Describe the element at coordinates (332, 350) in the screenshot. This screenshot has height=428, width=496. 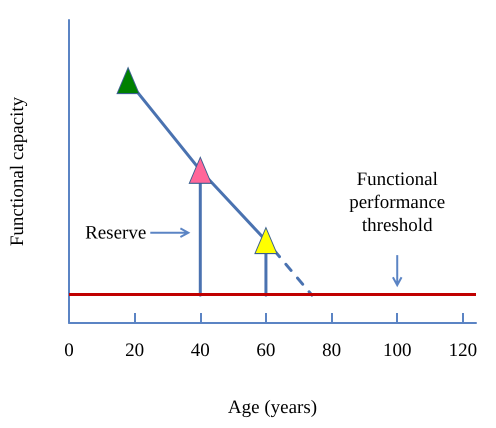
I see `x-tick-label: 80` at that location.